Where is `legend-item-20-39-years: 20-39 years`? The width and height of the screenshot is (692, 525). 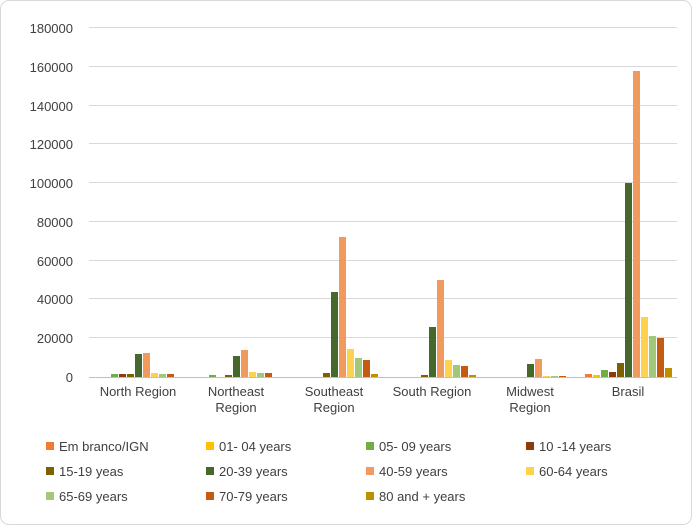 legend-item-20-39-years: 20-39 years is located at coordinates (286, 471).